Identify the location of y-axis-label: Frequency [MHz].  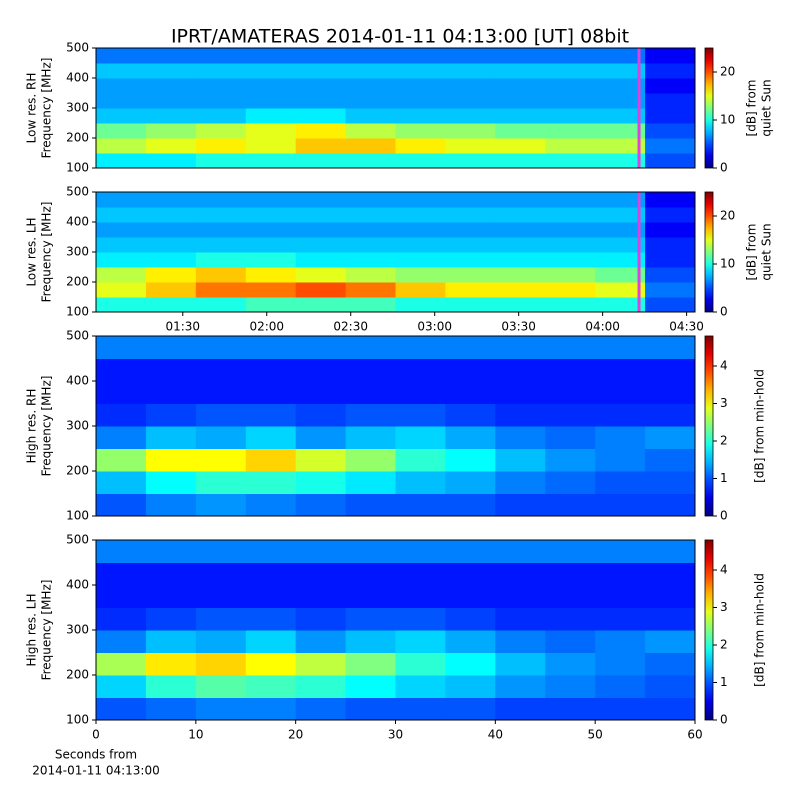
(47, 630).